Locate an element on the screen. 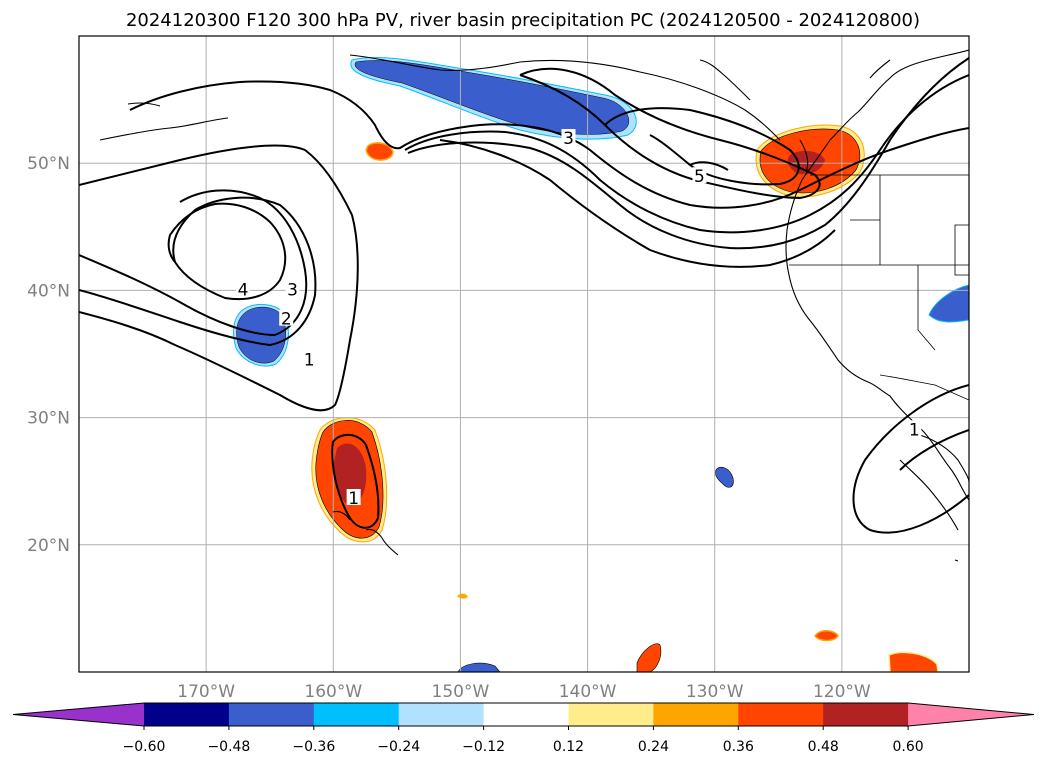  lon-tick-label: 160°W is located at coordinates (333, 692).